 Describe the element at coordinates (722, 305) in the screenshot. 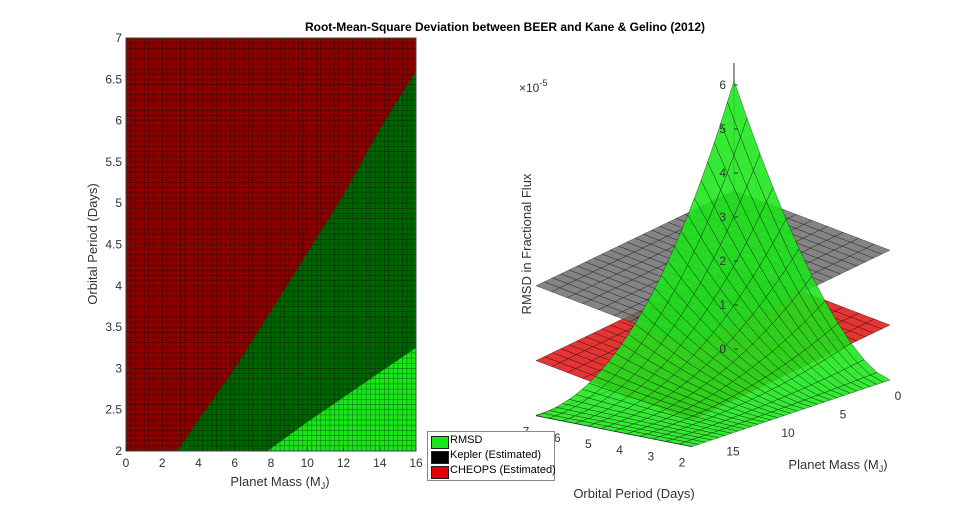

I see `z-tick-label: 1` at that location.